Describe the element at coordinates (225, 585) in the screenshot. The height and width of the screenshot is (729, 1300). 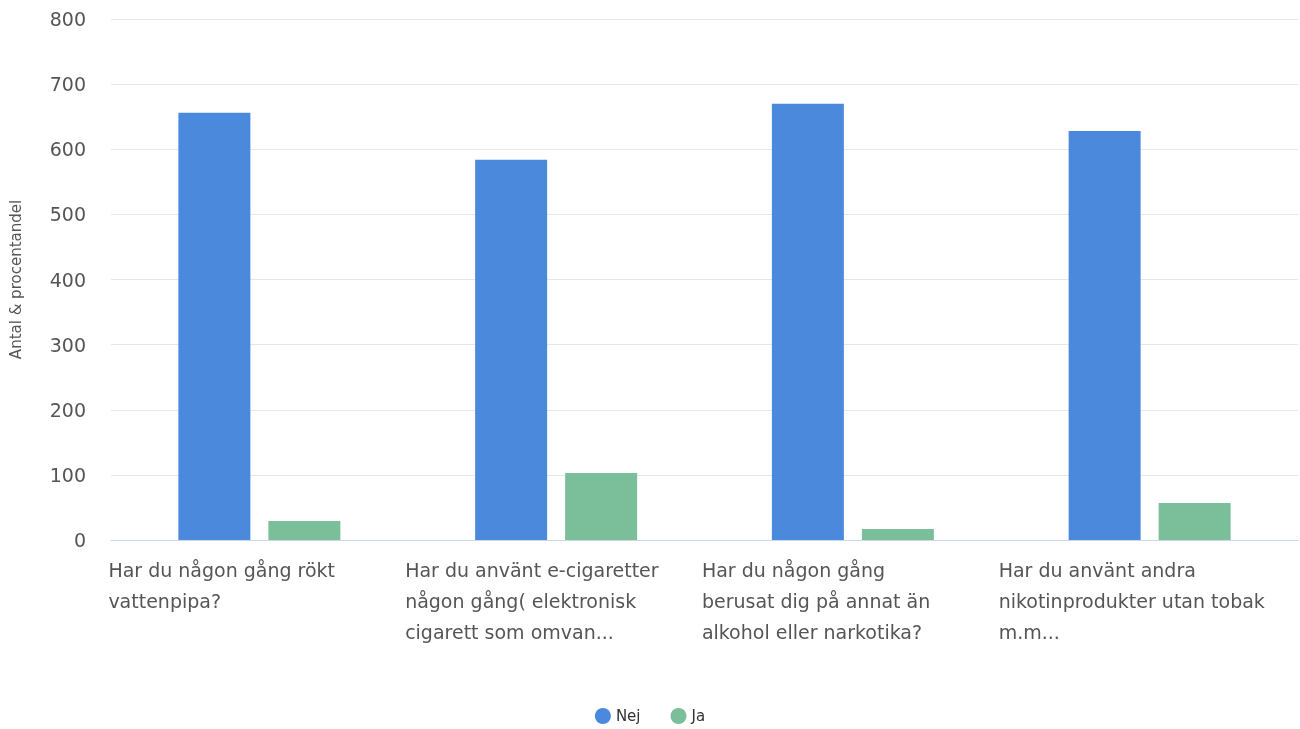
I see `x-tick-label: Har du någon gång rökt vattenpipa?` at that location.